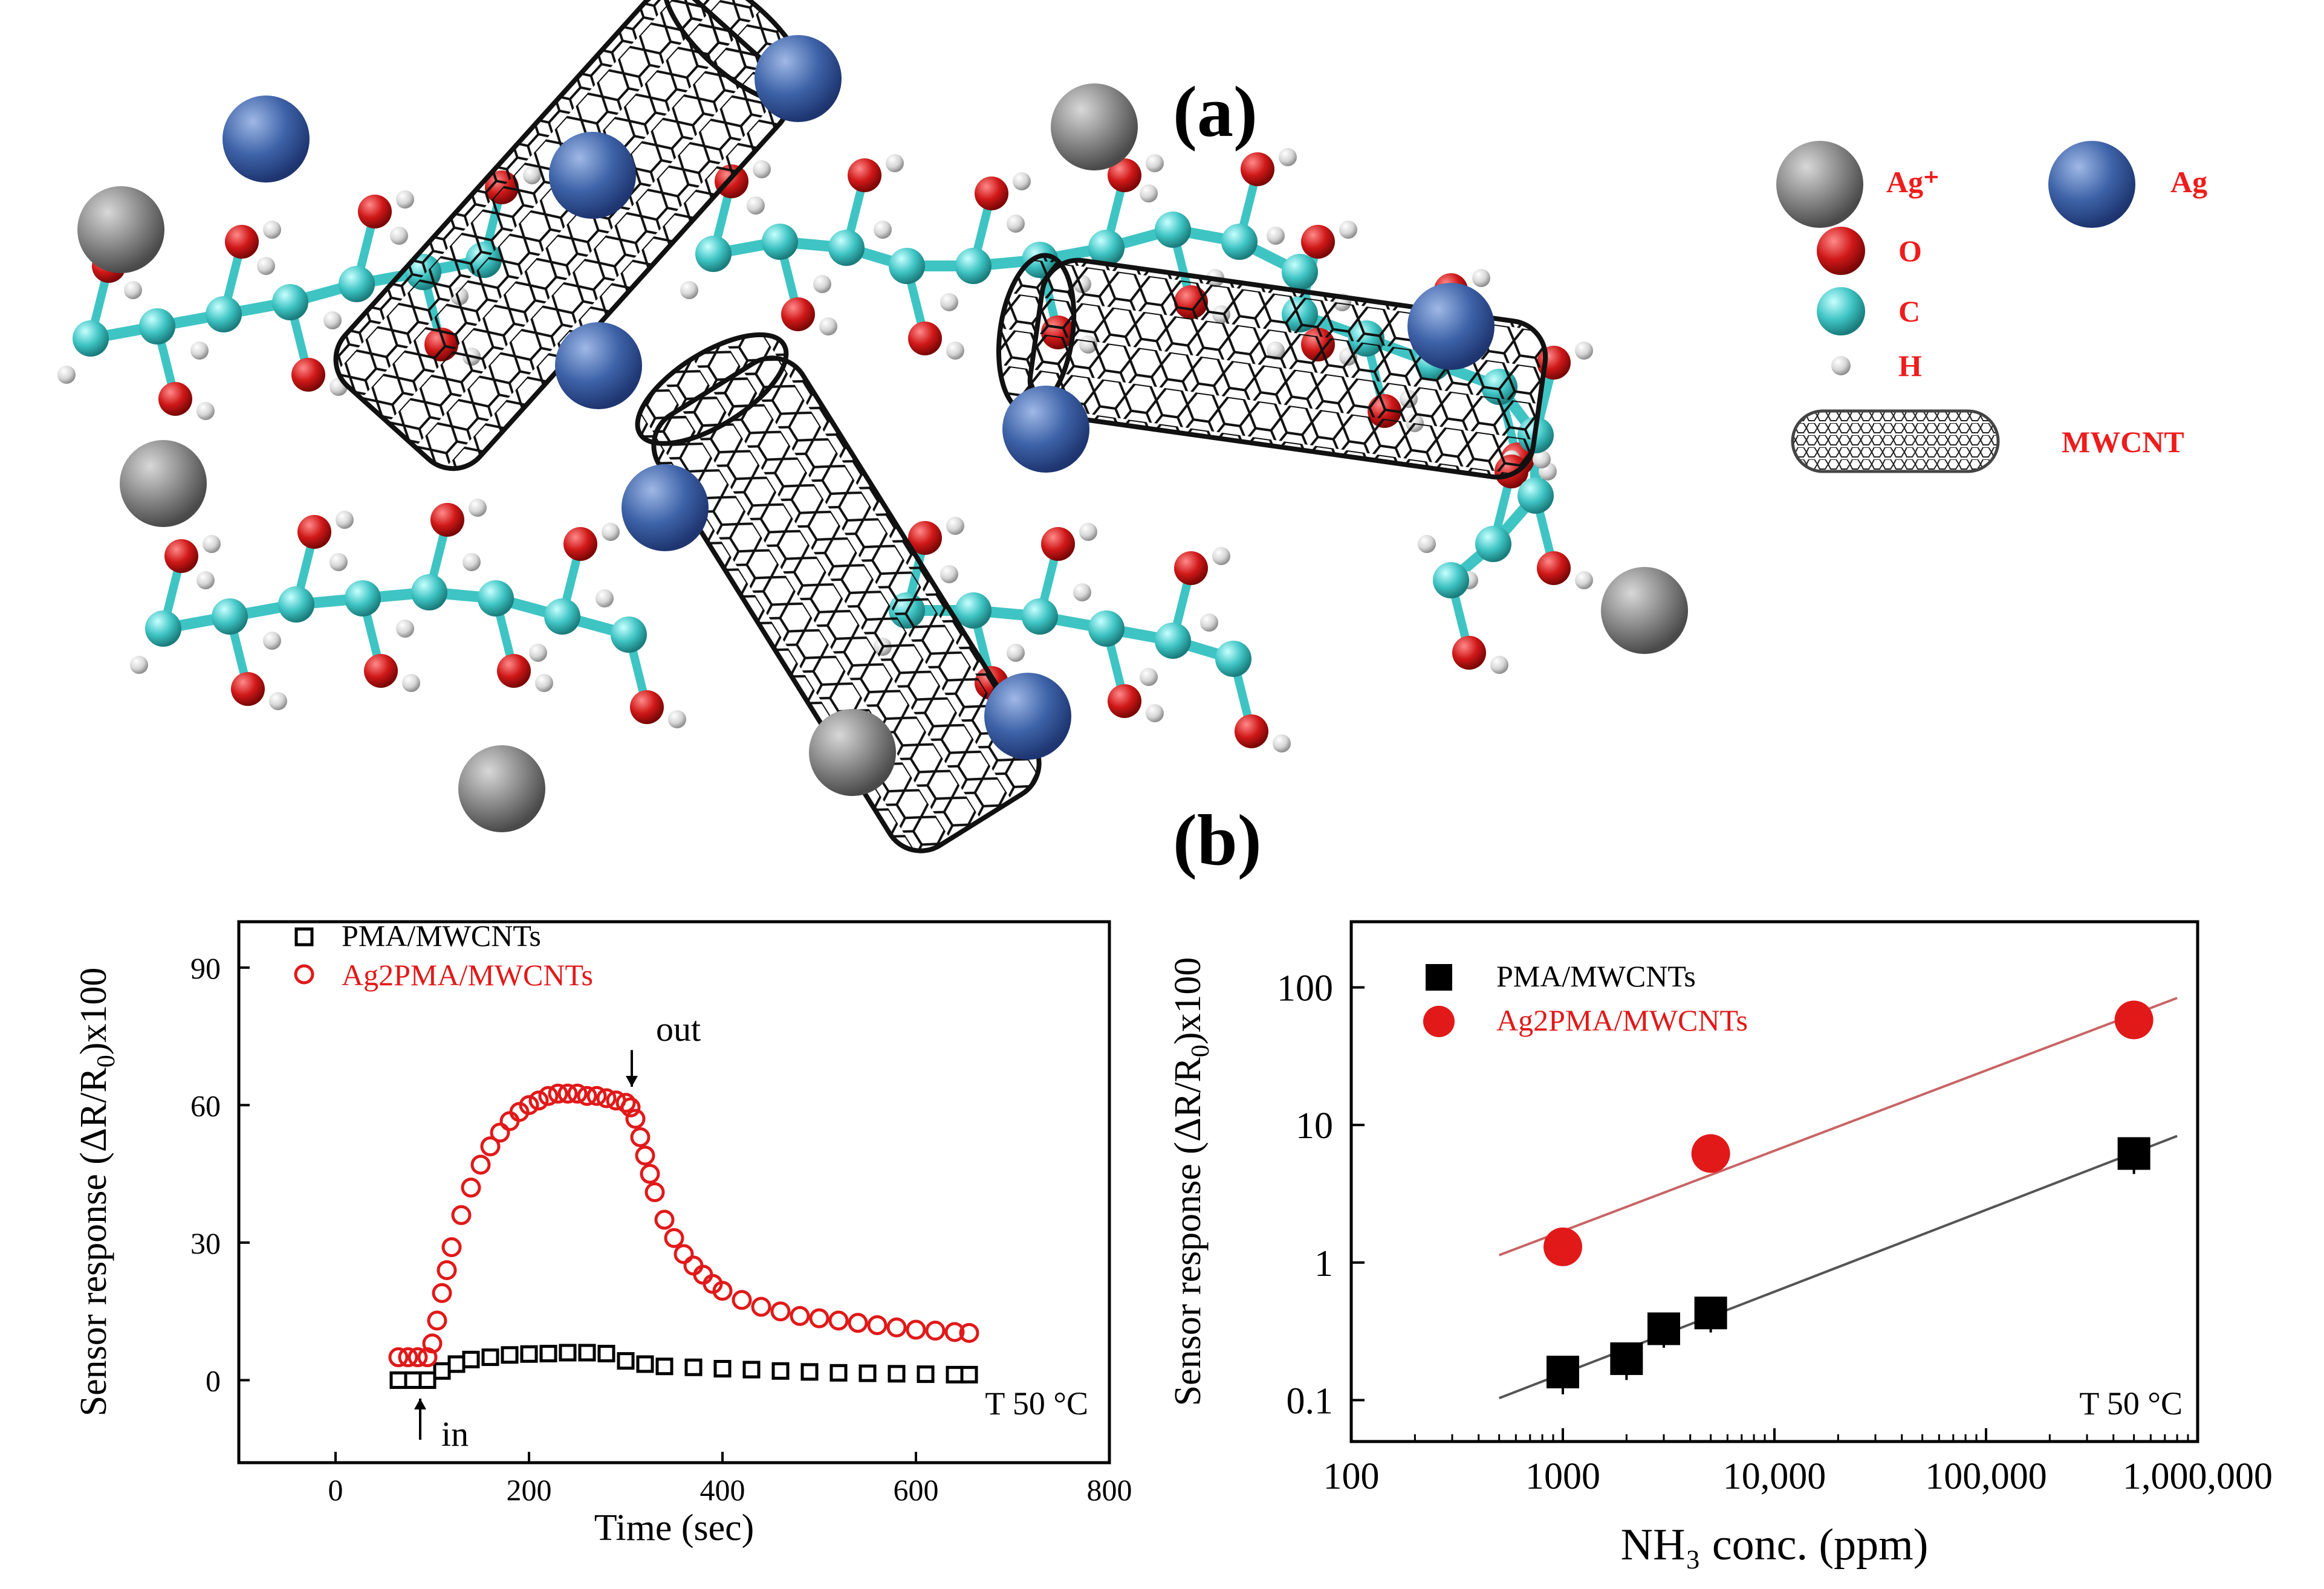 The height and width of the screenshot is (1589, 2324). Describe the element at coordinates (674, 1192) in the screenshot. I see `chart1-plot-frame` at that location.